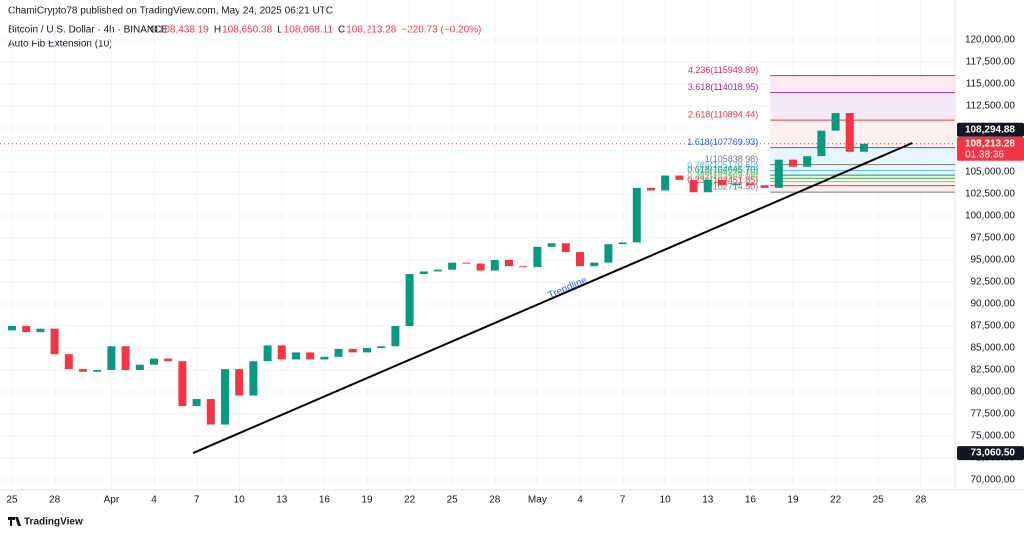  I want to click on x-tick-label: 16, so click(751, 500).